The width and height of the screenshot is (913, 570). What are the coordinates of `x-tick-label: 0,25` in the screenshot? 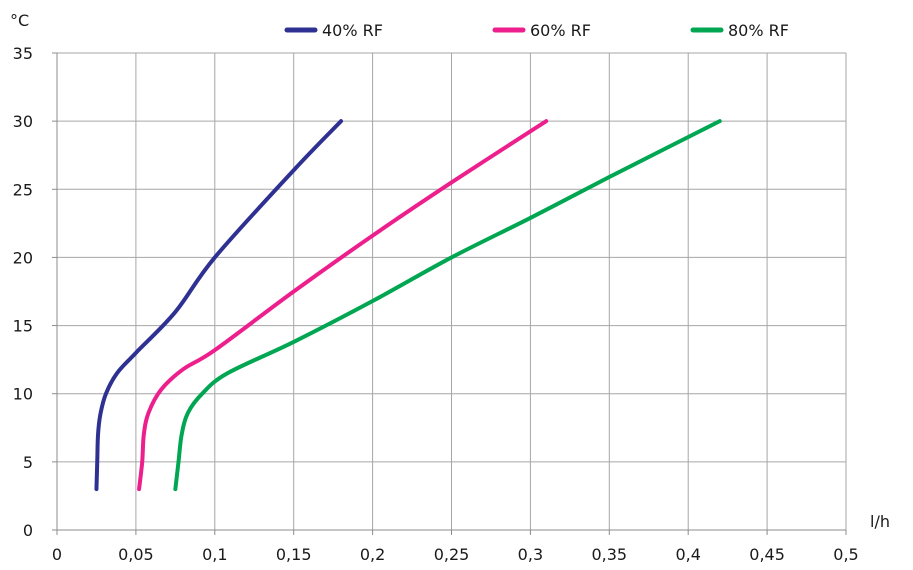 It's located at (452, 554).